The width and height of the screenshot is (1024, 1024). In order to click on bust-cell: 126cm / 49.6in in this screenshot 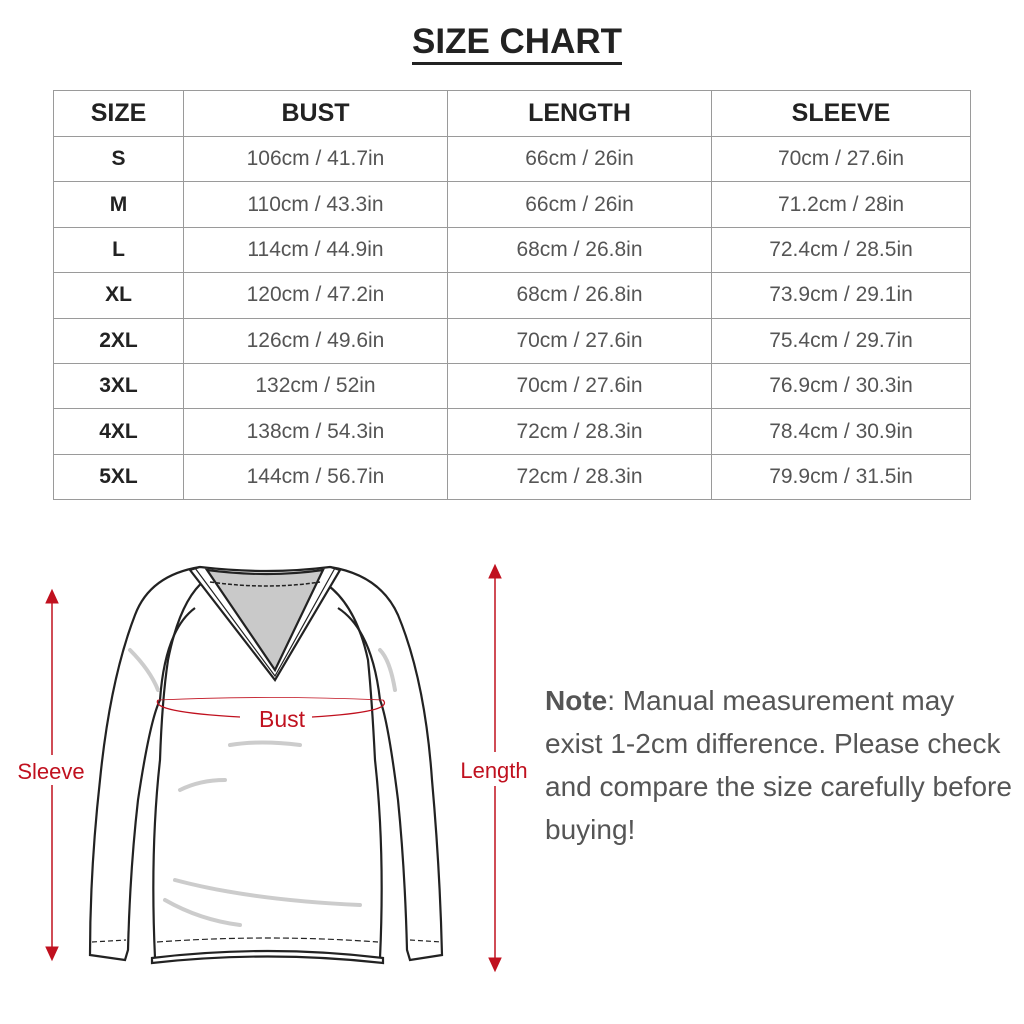, I will do `click(315, 340)`.